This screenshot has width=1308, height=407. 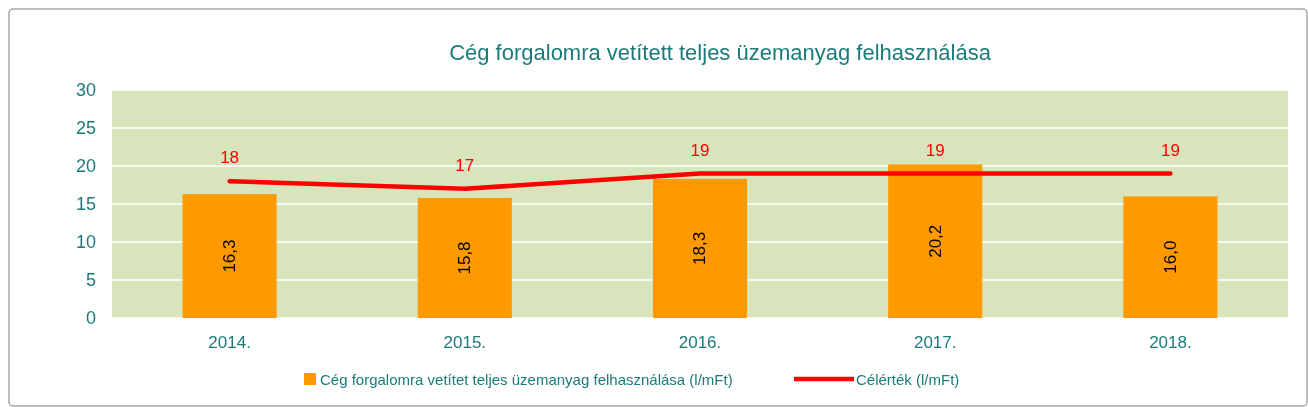 I want to click on y-tick-label: 25, so click(x=85, y=128).